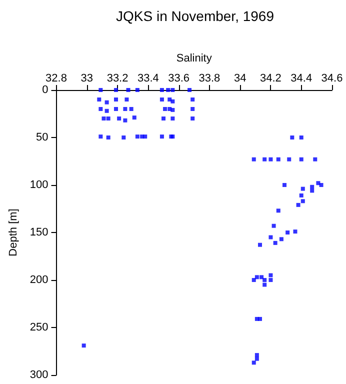 The height and width of the screenshot is (384, 346). Describe the element at coordinates (87, 78) in the screenshot. I see `x-tick-label: 33` at that location.